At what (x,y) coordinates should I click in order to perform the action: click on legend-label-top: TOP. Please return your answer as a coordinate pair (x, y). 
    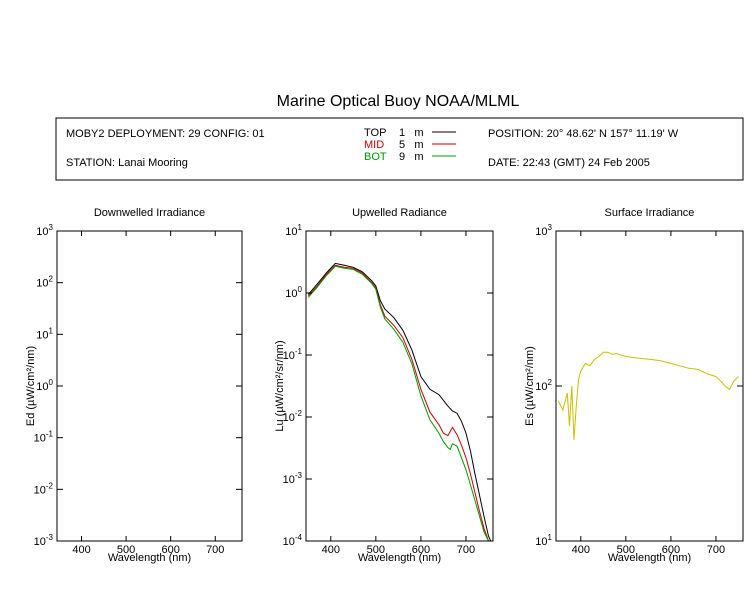
    Looking at the image, I should click on (375, 133).